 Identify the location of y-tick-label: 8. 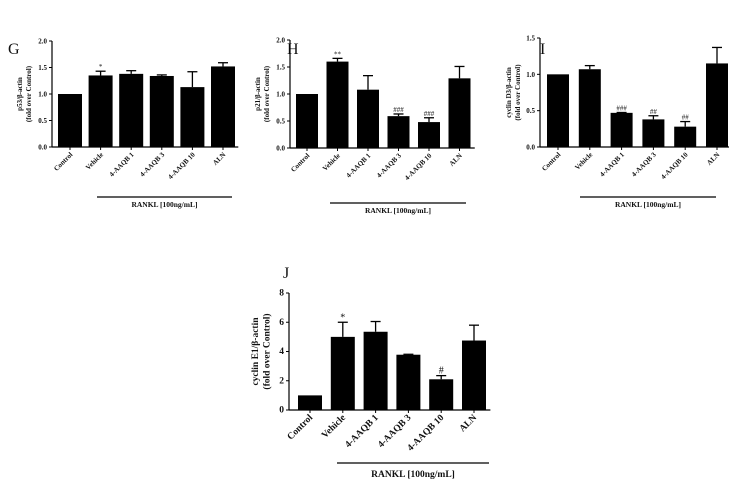
(281, 294).